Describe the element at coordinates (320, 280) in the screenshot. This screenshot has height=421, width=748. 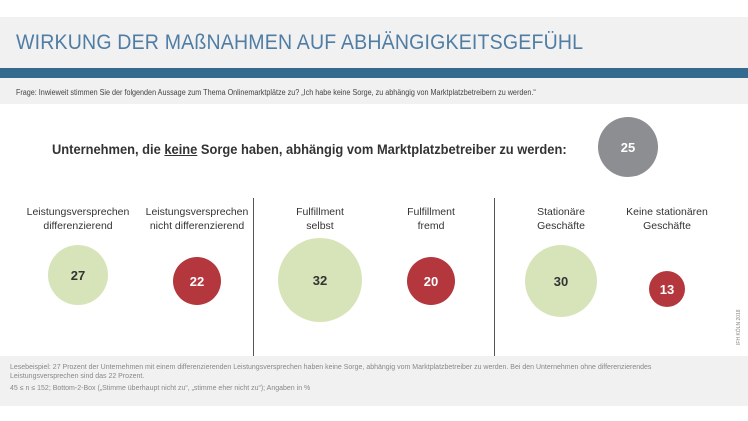
I see `bubble-ff-selbst: 32` at that location.